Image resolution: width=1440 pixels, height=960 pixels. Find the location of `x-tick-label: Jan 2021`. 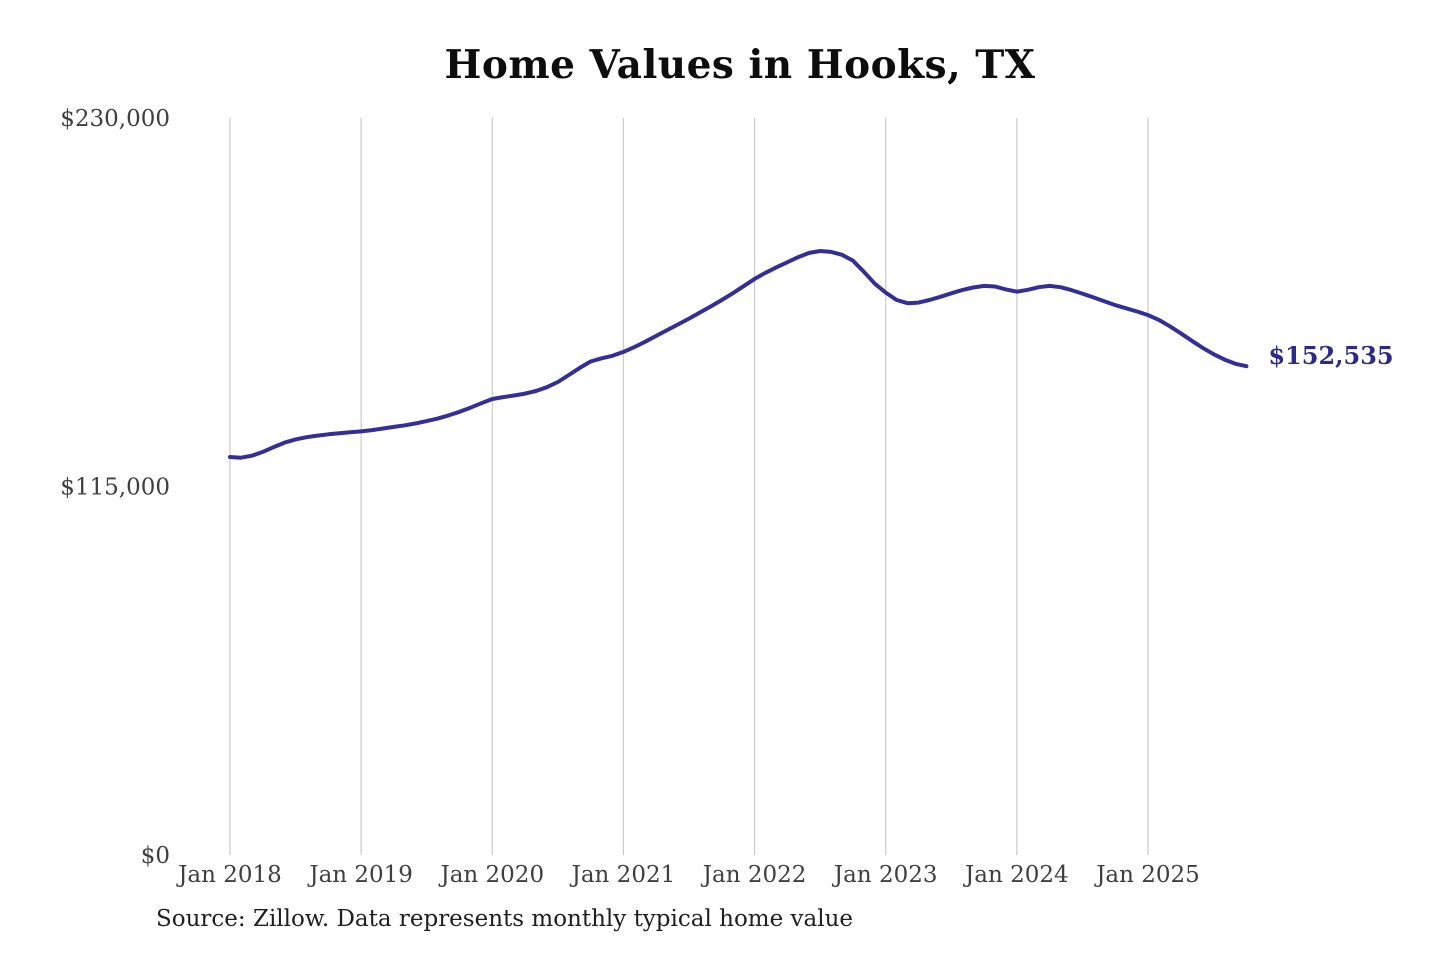

x-tick-label: Jan 2021 is located at coordinates (623, 875).